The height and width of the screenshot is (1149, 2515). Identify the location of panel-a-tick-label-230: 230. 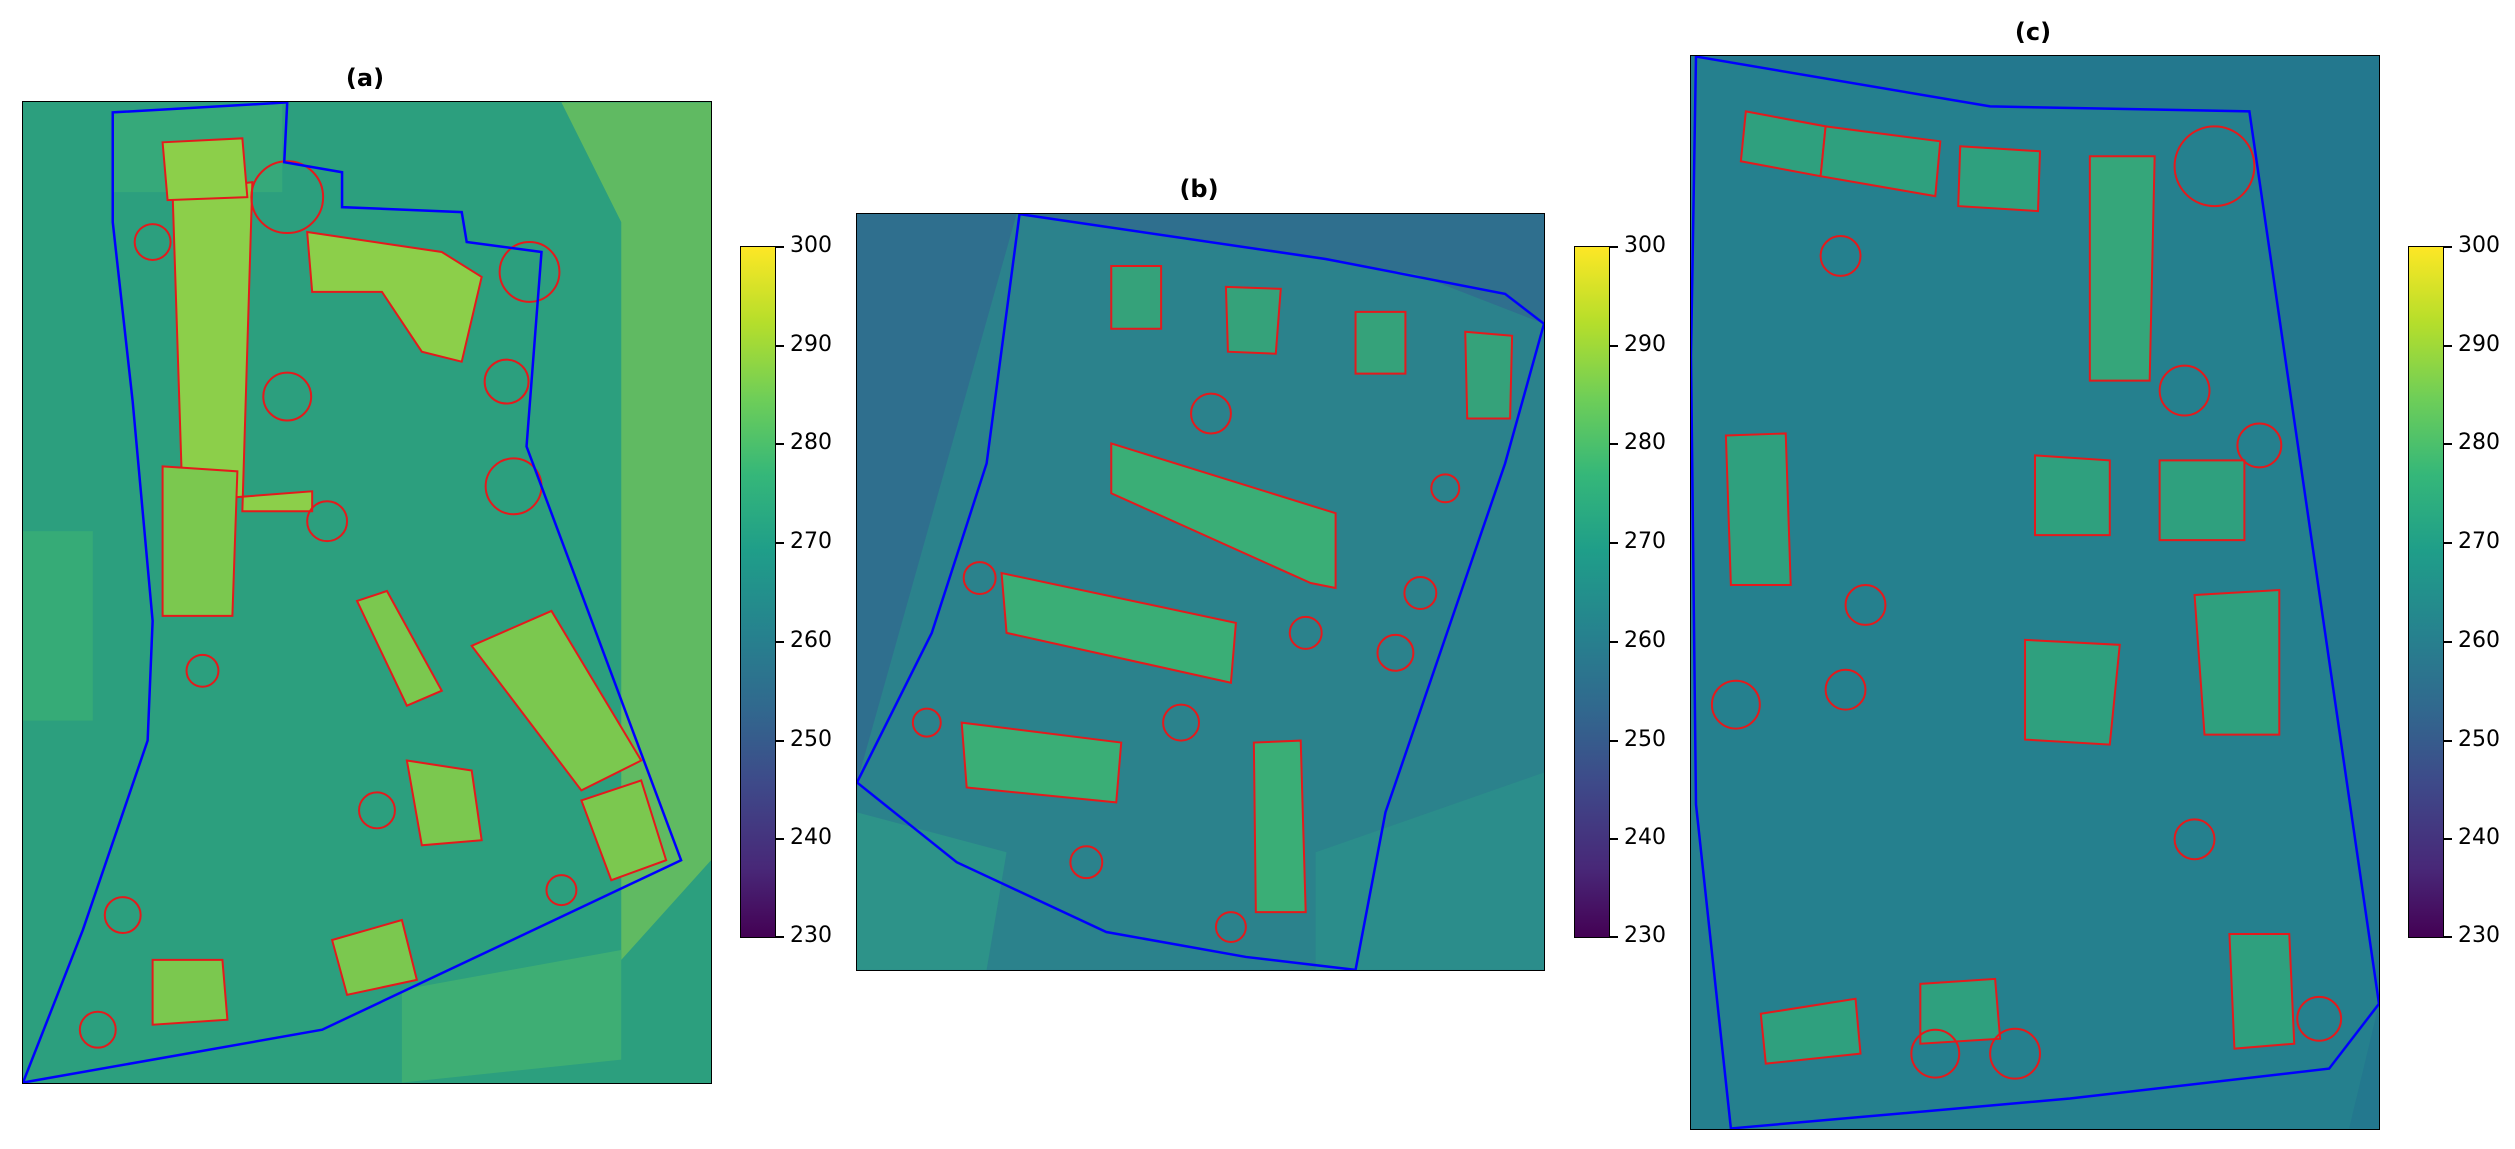
(811, 935).